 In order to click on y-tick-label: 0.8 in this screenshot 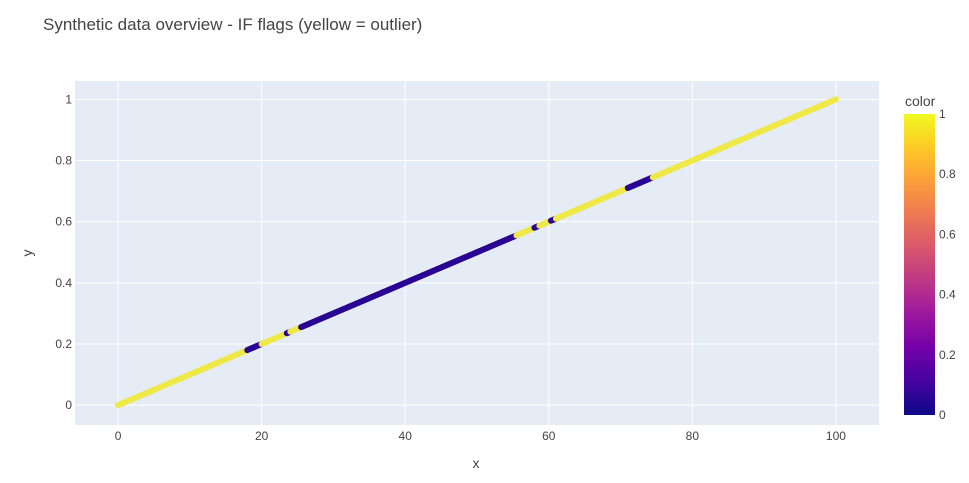, I will do `click(63, 161)`.